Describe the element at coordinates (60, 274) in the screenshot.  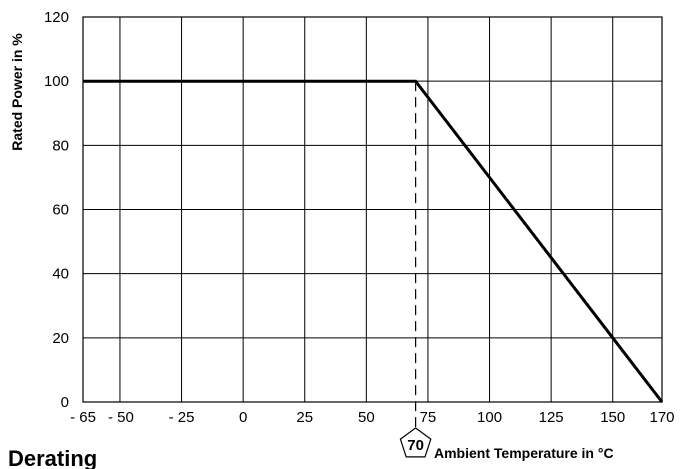
I see `y-tick-label: 40` at that location.